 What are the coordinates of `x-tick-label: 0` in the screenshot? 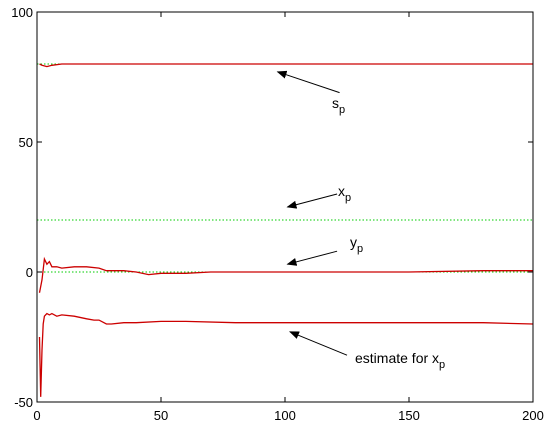 It's located at (36, 415).